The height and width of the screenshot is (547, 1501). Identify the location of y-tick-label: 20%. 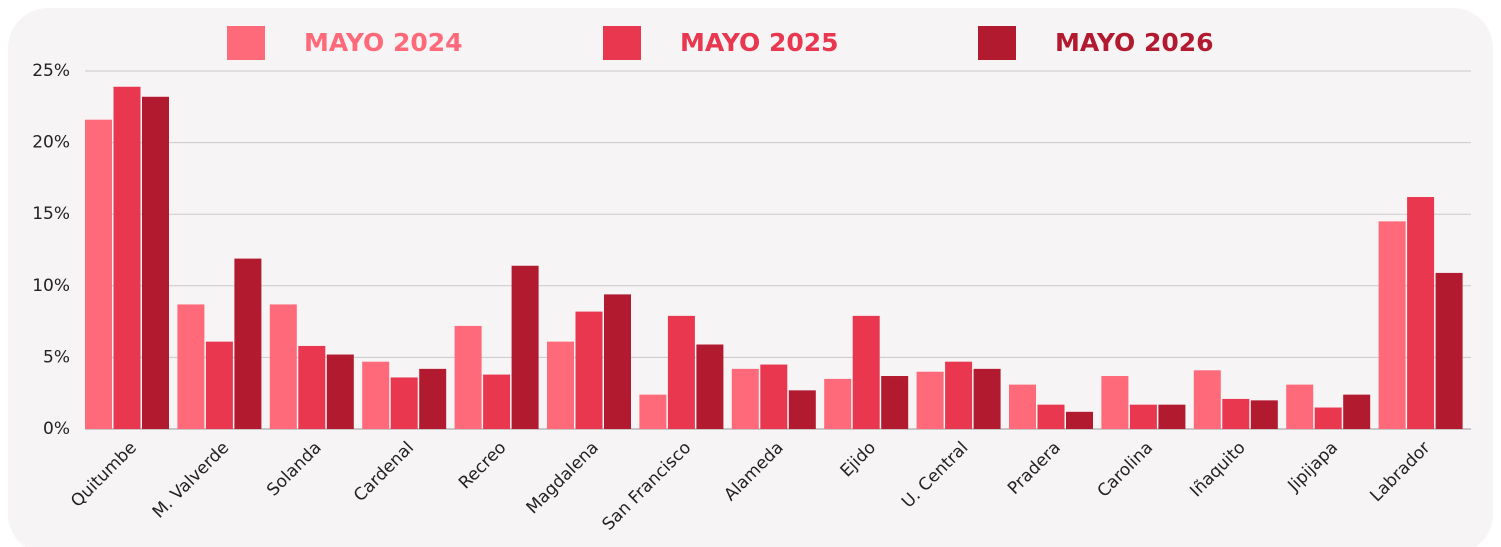
(51, 143).